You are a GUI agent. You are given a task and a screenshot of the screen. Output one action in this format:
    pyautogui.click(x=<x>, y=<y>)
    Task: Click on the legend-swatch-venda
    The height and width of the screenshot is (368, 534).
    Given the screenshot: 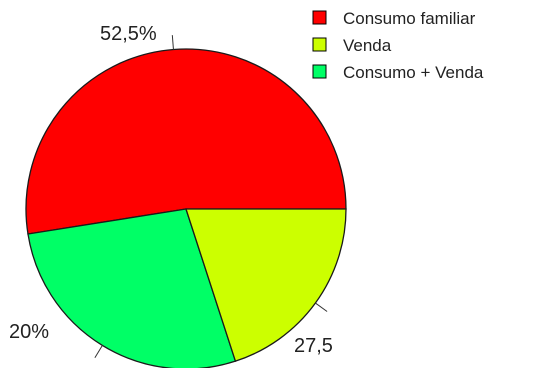 What is the action you would take?
    pyautogui.click(x=319, y=44)
    